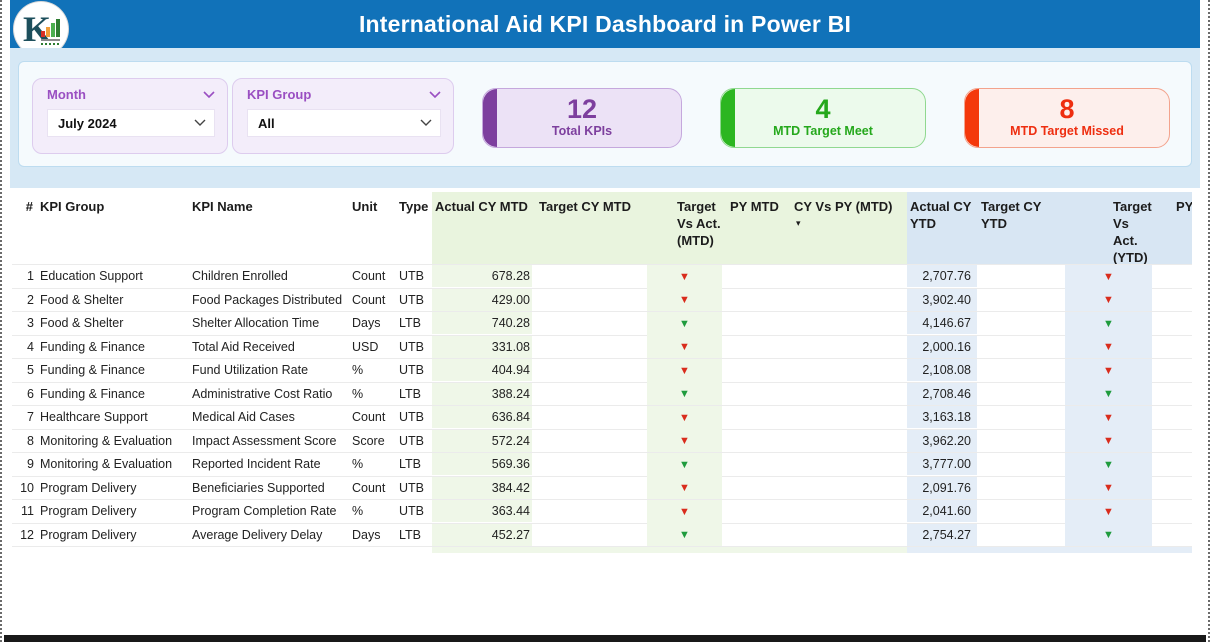  I want to click on kpi-group-dropdown: All, so click(344, 123).